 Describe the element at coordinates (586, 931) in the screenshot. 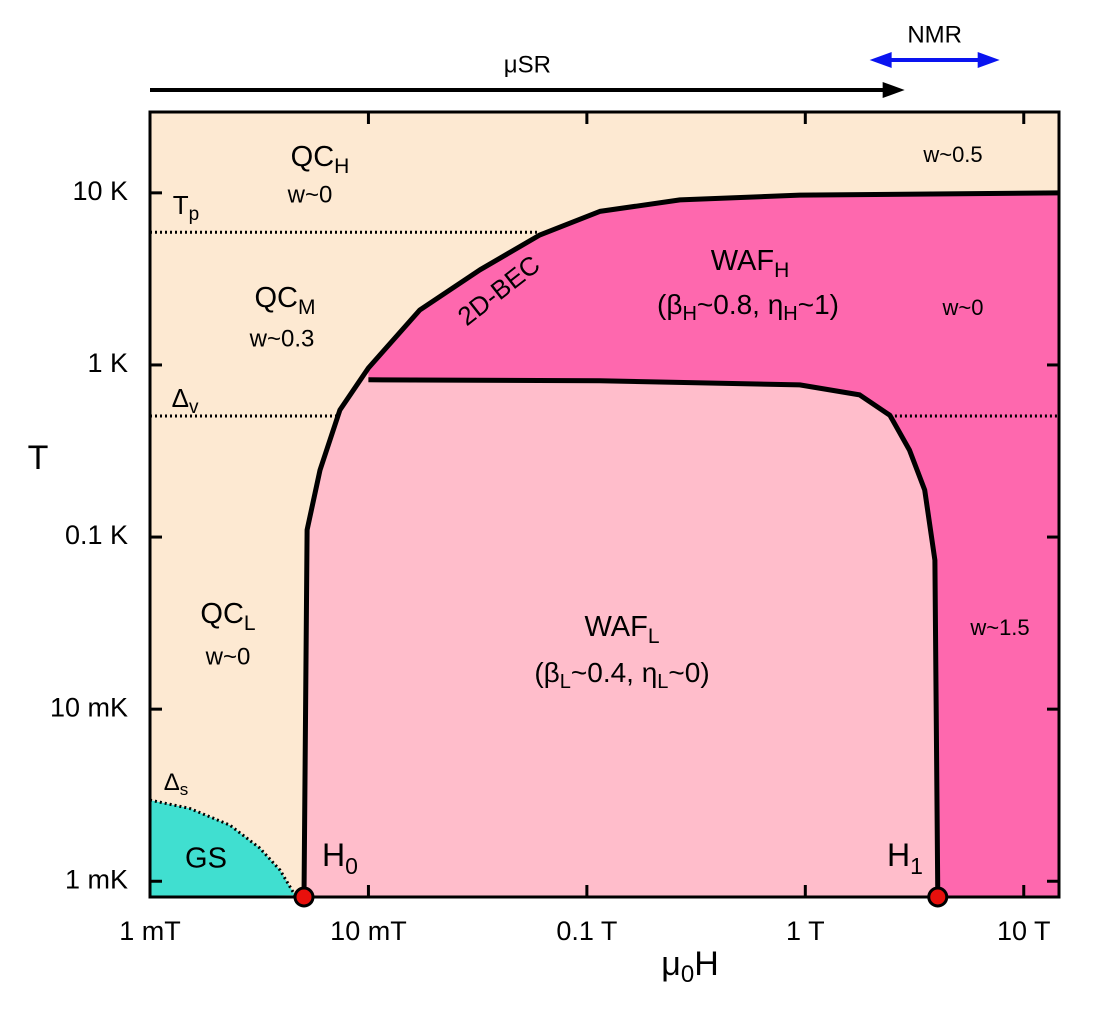

I see `x-tick-label: 0.1 T` at that location.